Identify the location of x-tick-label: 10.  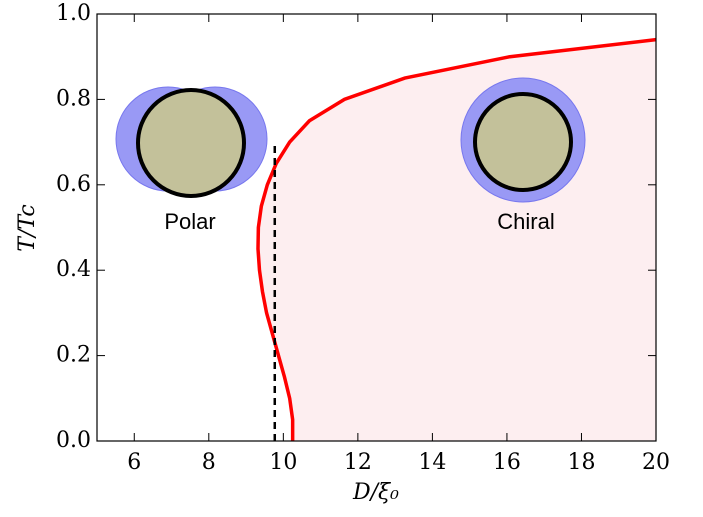
(283, 462).